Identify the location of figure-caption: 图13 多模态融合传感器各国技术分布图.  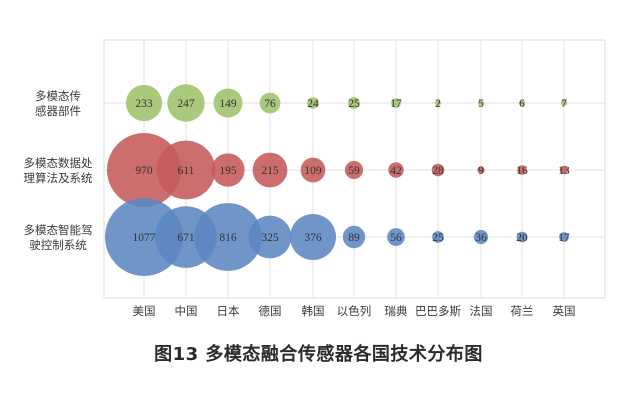
(318, 354).